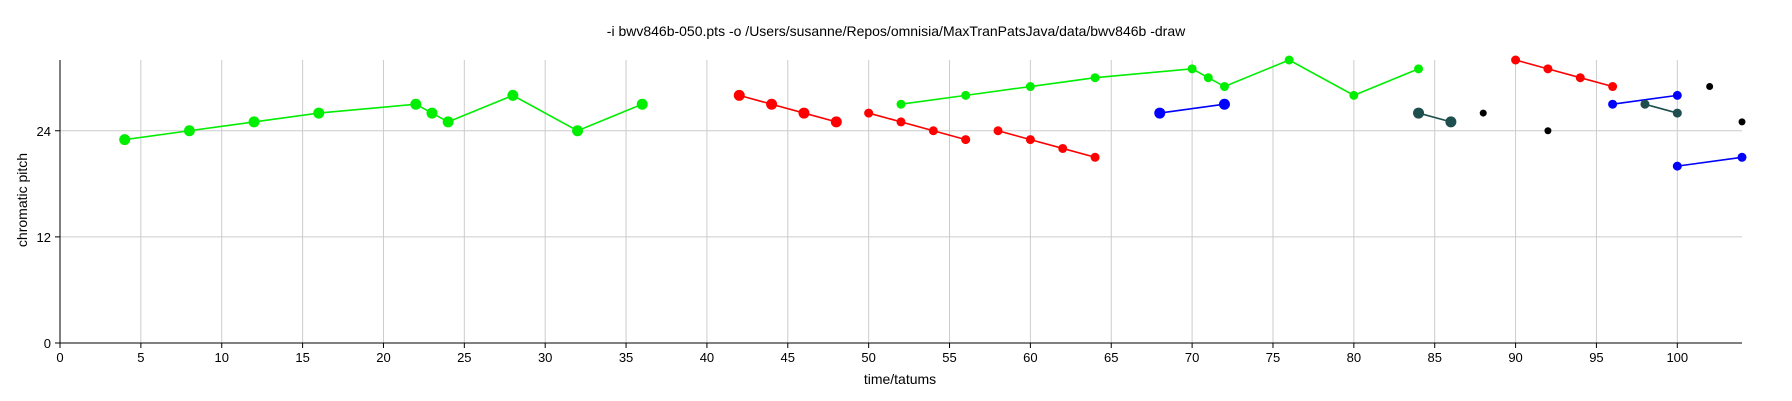 The image size is (1792, 401). Describe the element at coordinates (788, 357) in the screenshot. I see `x-tick-label: 45` at that location.